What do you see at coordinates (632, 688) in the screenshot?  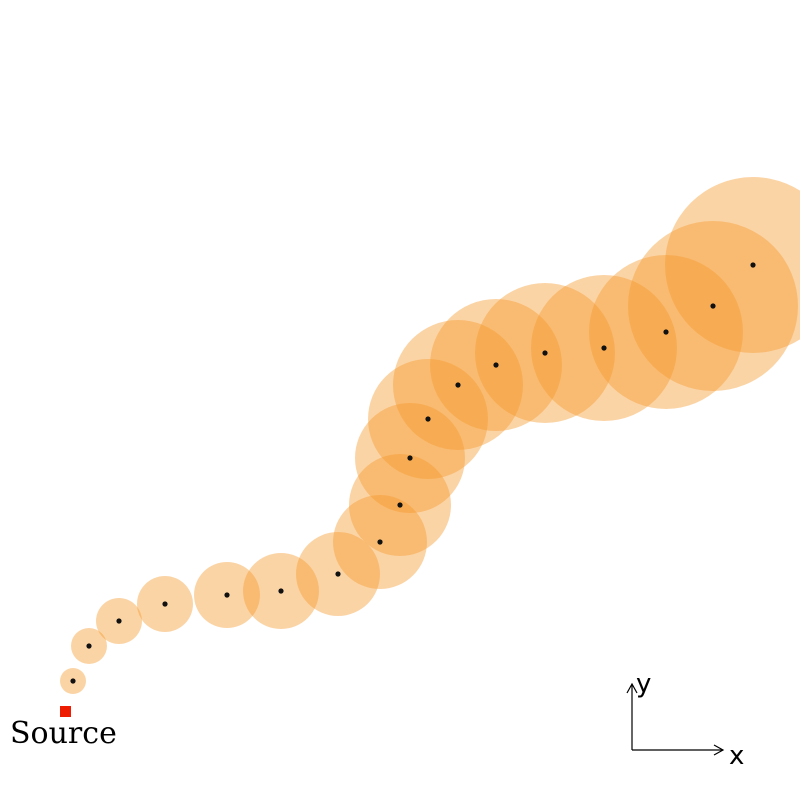 I see `y-axis-arrowhead` at bounding box center [632, 688].